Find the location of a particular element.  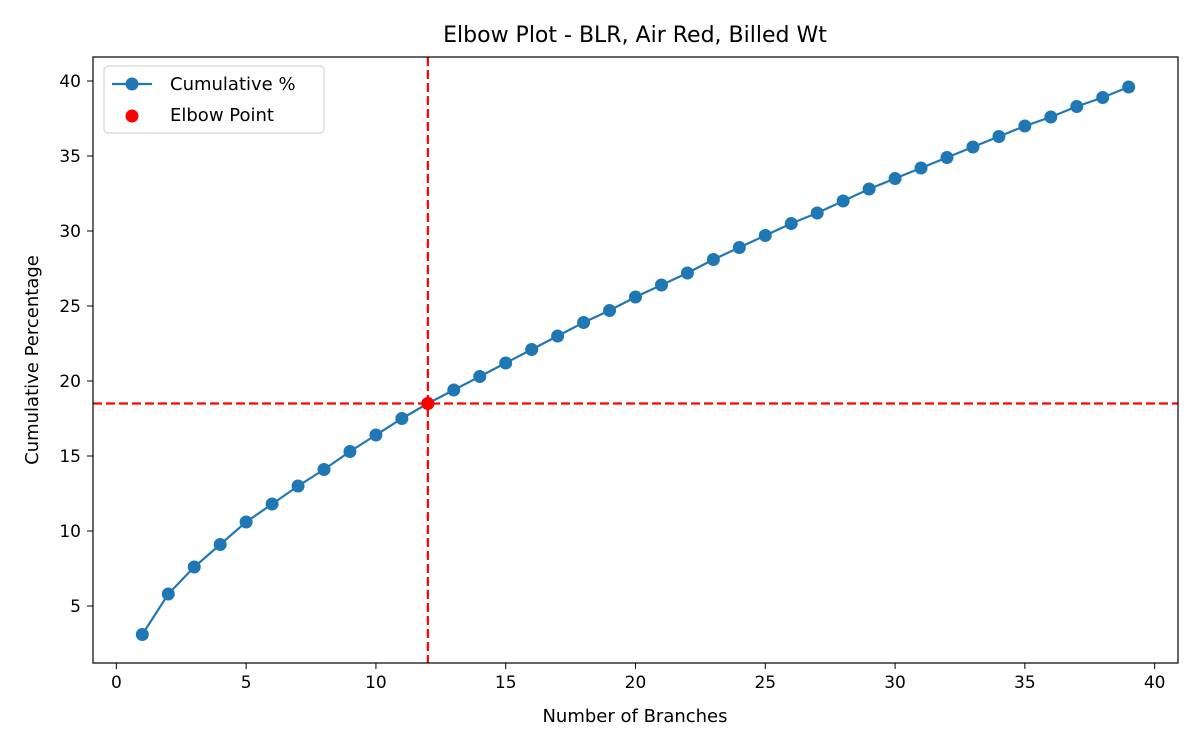

legend-marker-swatch is located at coordinates (132, 84).